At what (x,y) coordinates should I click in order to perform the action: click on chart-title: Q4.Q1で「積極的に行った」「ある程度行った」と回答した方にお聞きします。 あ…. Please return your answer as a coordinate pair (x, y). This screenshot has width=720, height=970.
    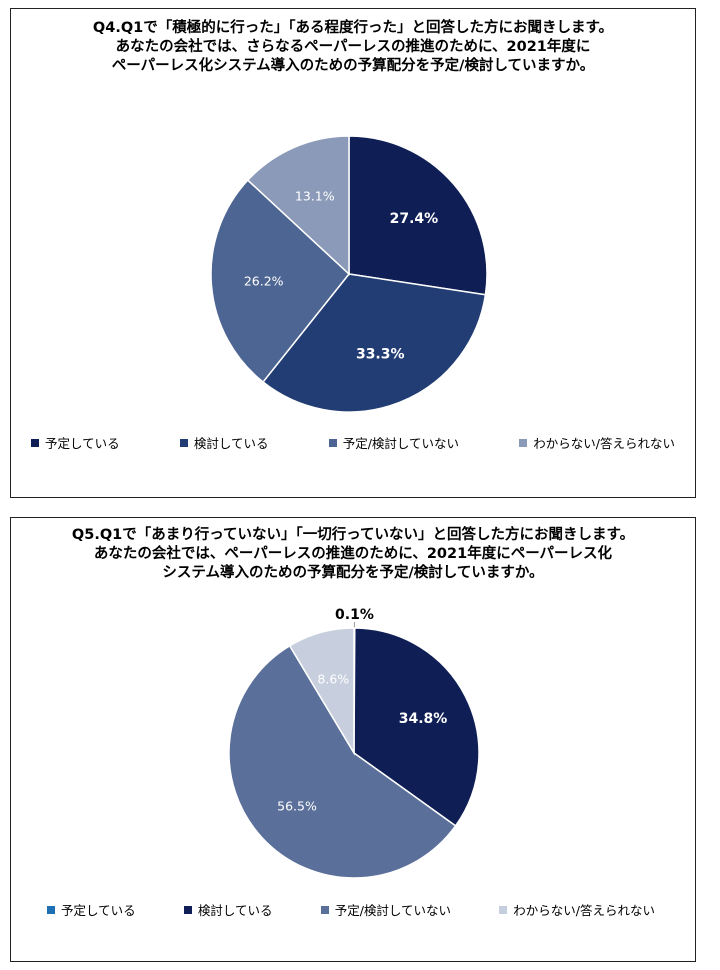
    Looking at the image, I should click on (353, 47).